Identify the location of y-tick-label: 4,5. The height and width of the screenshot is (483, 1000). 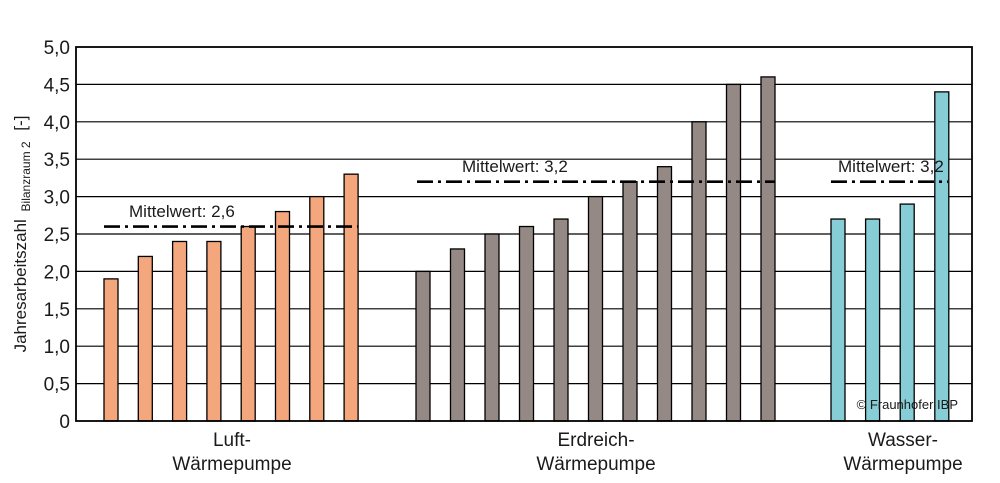
(57, 85).